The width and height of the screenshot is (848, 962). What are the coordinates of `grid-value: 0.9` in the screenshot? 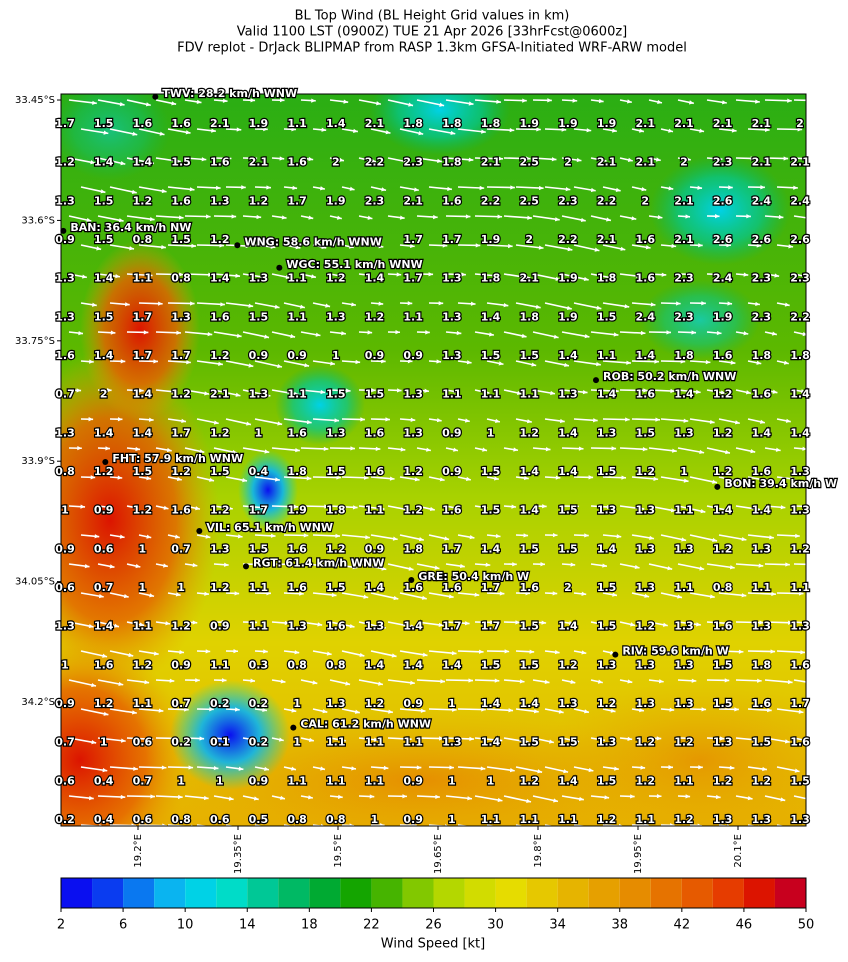 It's located at (375, 548).